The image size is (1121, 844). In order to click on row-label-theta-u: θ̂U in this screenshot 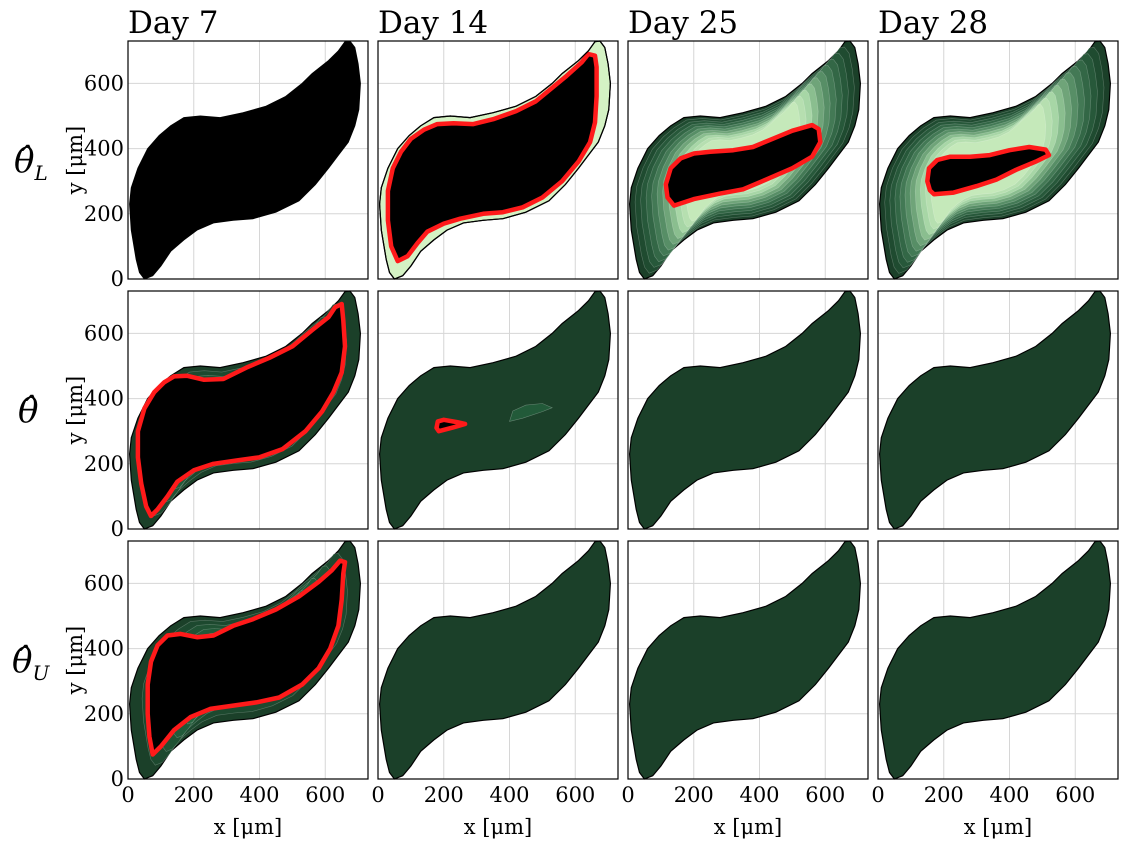, I will do `click(31, 663)`.